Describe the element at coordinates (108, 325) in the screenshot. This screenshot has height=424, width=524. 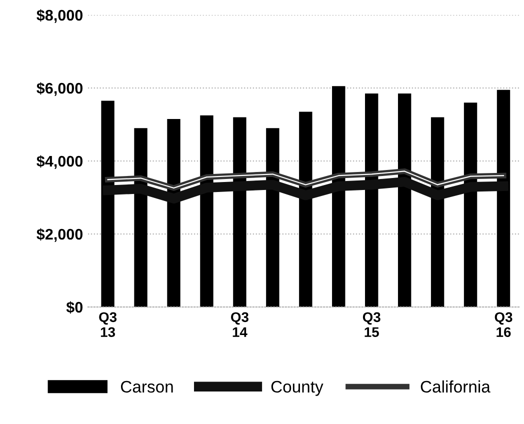
I see `x-tick-label: Q3 13` at that location.